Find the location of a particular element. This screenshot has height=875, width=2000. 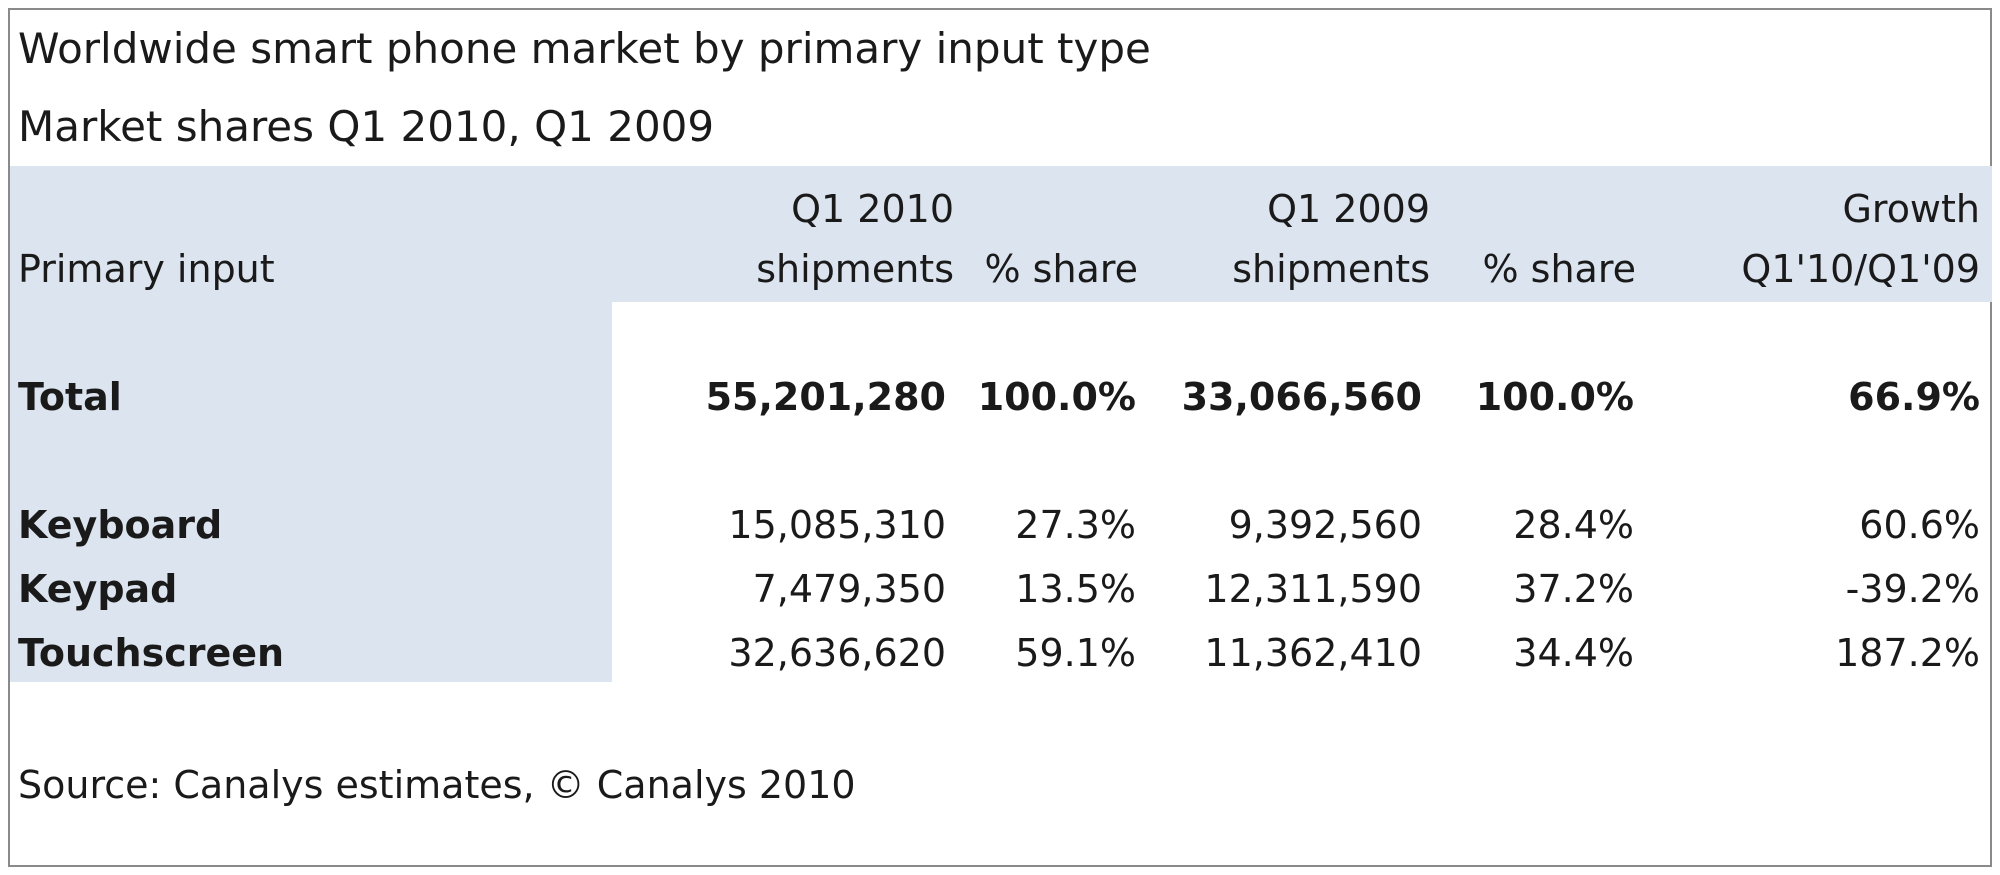

row-label-band is located at coordinates (311, 492).